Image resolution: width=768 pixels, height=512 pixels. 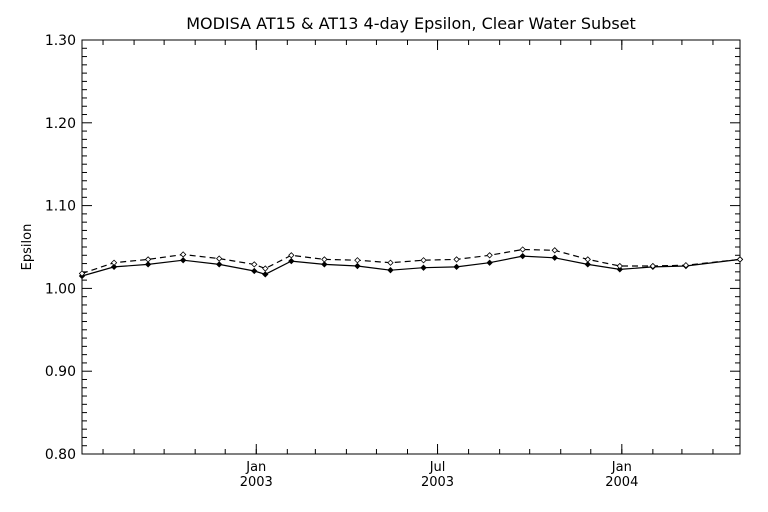 What do you see at coordinates (60, 207) in the screenshot?
I see `y-tick-label: 1.10` at bounding box center [60, 207].